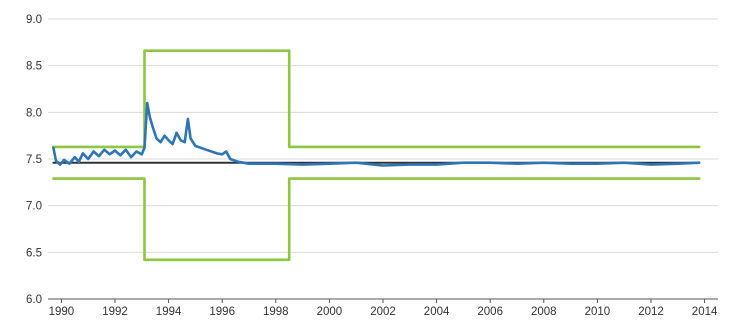 The width and height of the screenshot is (756, 324). I want to click on x-tick-label: 1992, so click(115, 312).